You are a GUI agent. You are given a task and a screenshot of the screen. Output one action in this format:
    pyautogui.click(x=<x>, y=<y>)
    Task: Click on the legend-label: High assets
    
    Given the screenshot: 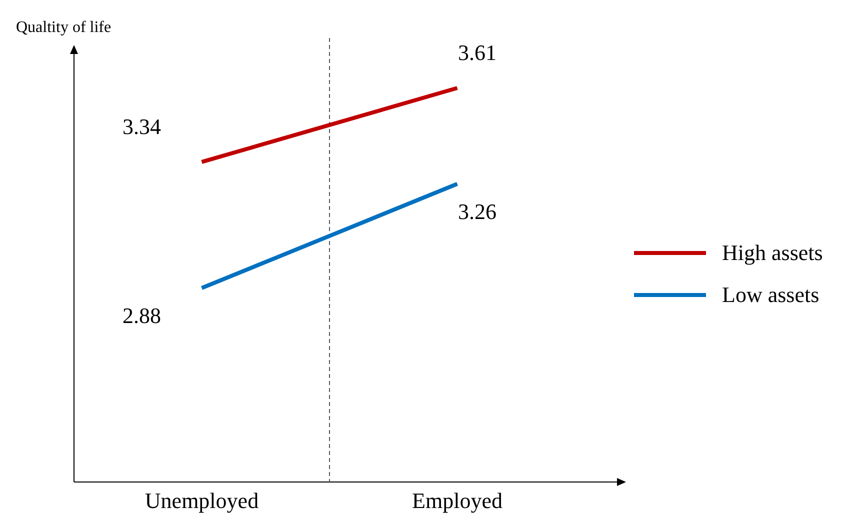 What is the action you would take?
    pyautogui.click(x=772, y=252)
    